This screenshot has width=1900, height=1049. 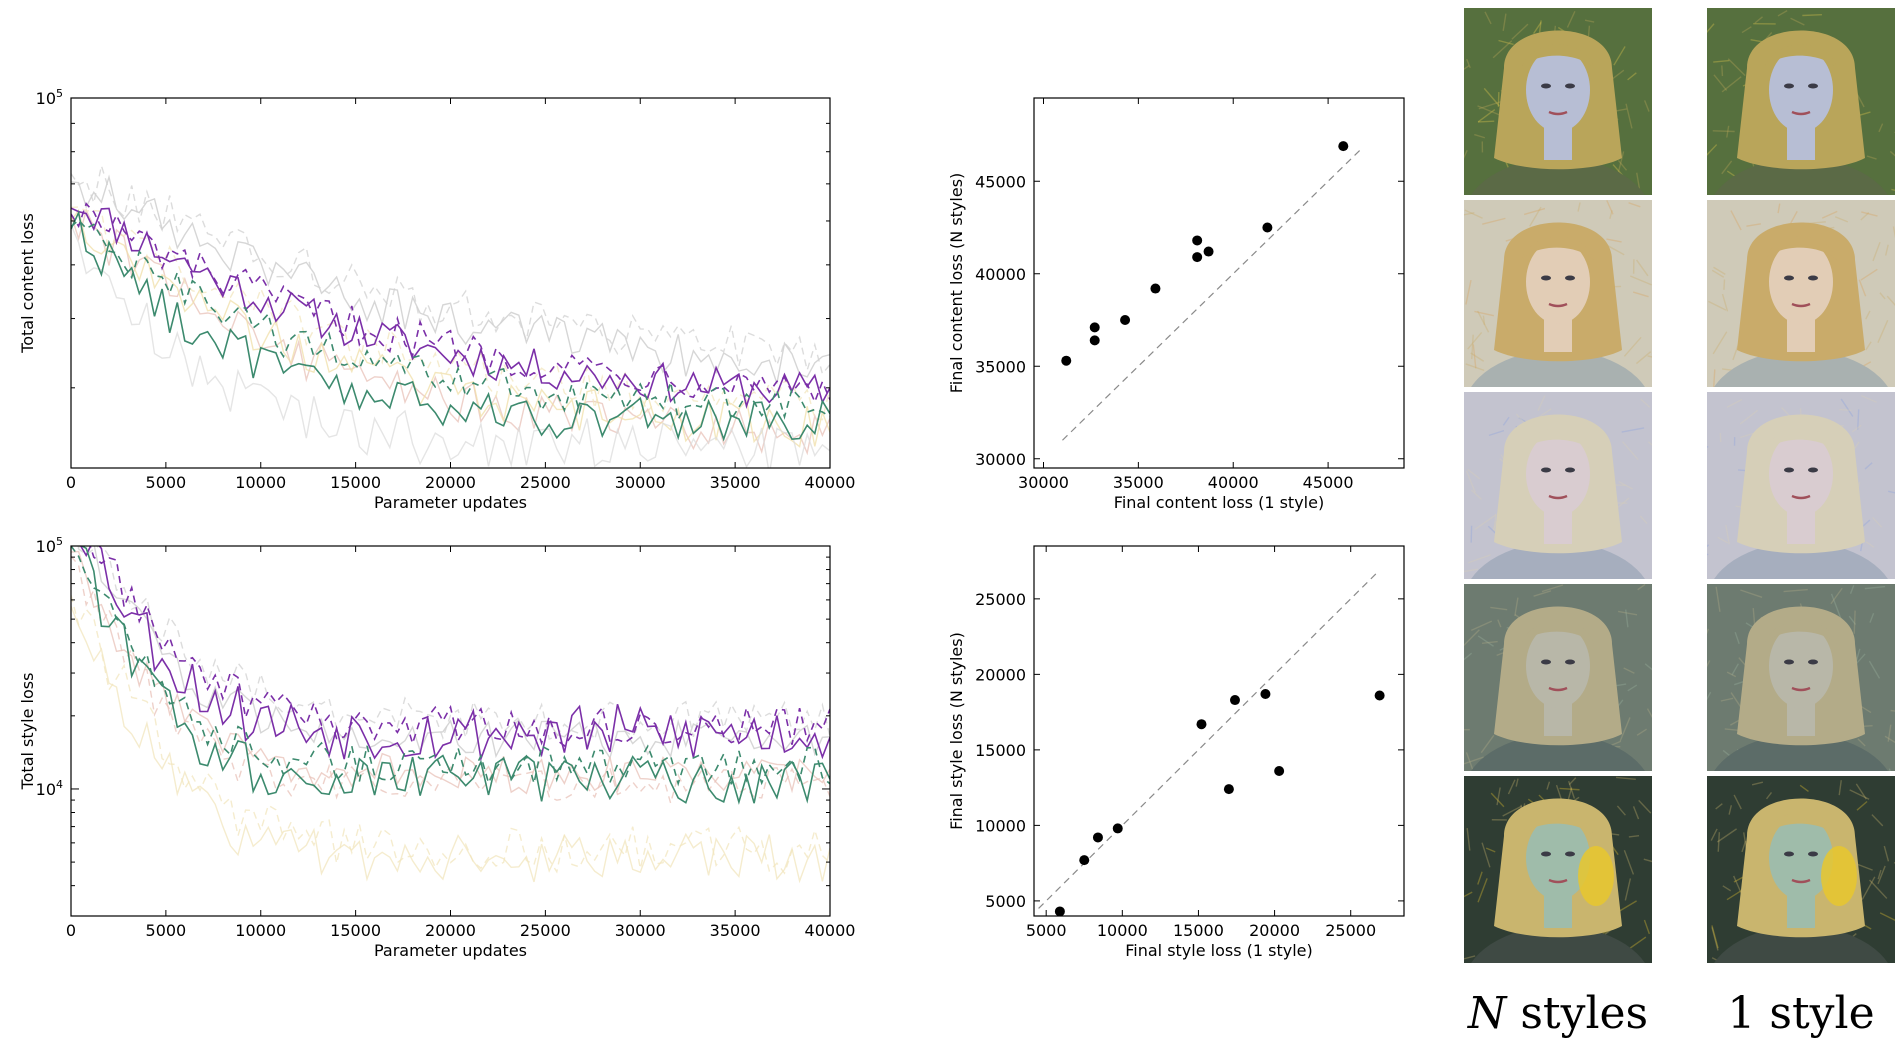 I want to click on x-tick-label: 35000, so click(x=735, y=930).